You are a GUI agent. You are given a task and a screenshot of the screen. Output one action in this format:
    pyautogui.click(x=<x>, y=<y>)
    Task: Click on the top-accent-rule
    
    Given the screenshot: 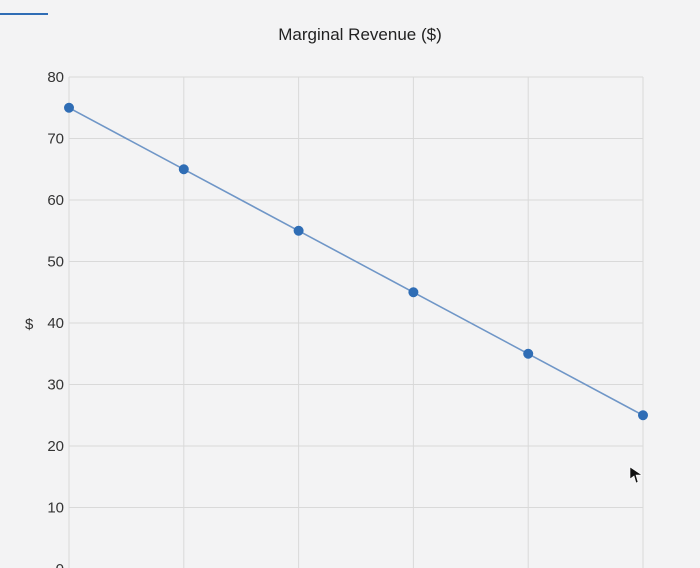 What is the action you would take?
    pyautogui.click(x=24, y=14)
    